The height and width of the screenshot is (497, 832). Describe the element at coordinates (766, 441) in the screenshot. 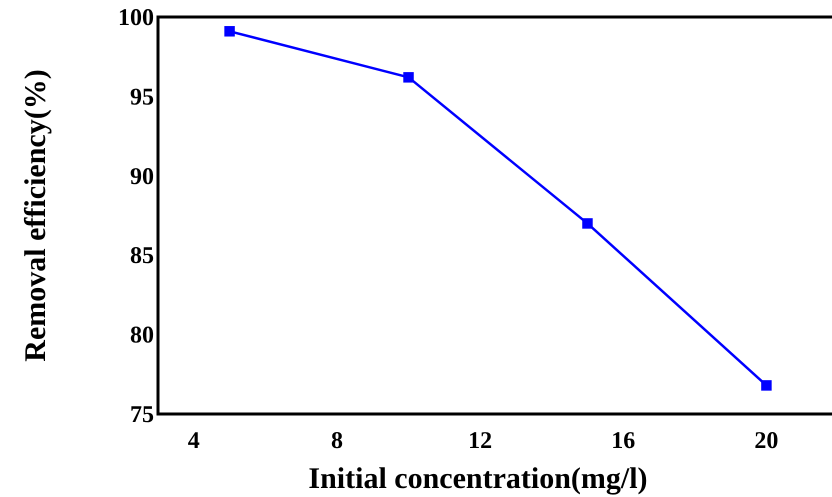

I see `x-tick-label: 20` at that location.